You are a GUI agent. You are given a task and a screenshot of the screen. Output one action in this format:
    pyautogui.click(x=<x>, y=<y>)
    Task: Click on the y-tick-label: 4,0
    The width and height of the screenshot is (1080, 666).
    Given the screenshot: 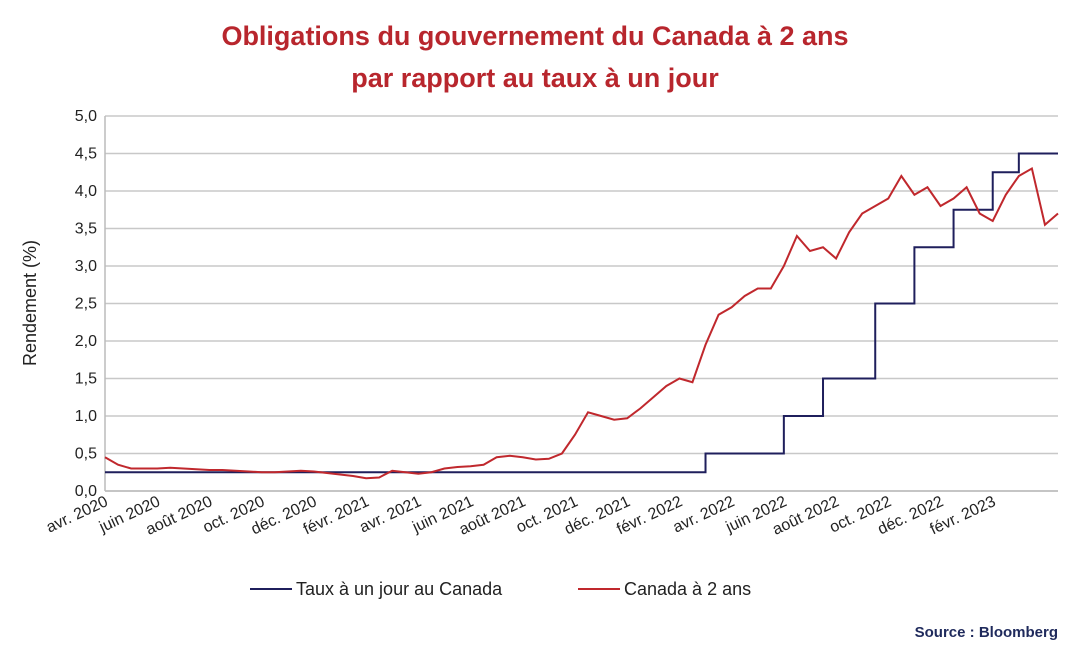 What is the action you would take?
    pyautogui.click(x=86, y=191)
    